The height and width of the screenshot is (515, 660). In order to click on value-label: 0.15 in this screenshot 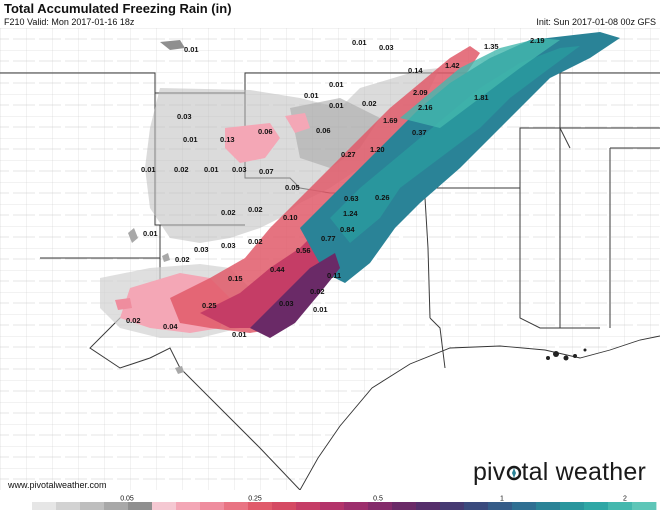, I will do `click(235, 278)`.